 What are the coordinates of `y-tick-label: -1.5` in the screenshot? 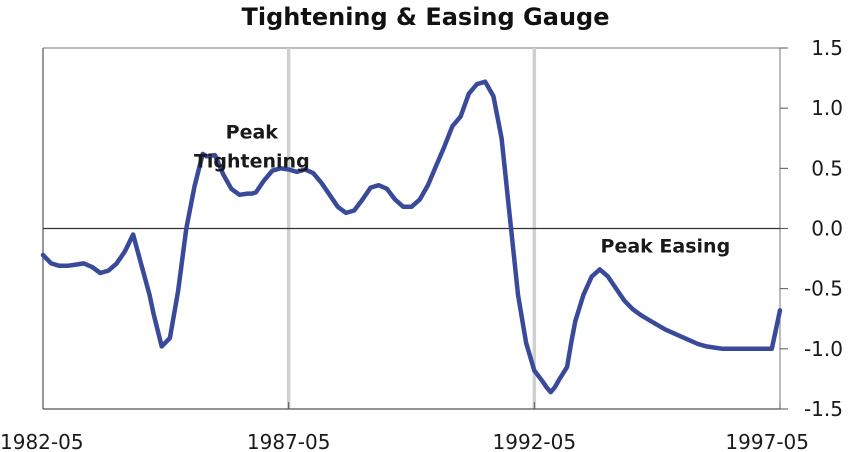 It's located at (823, 409).